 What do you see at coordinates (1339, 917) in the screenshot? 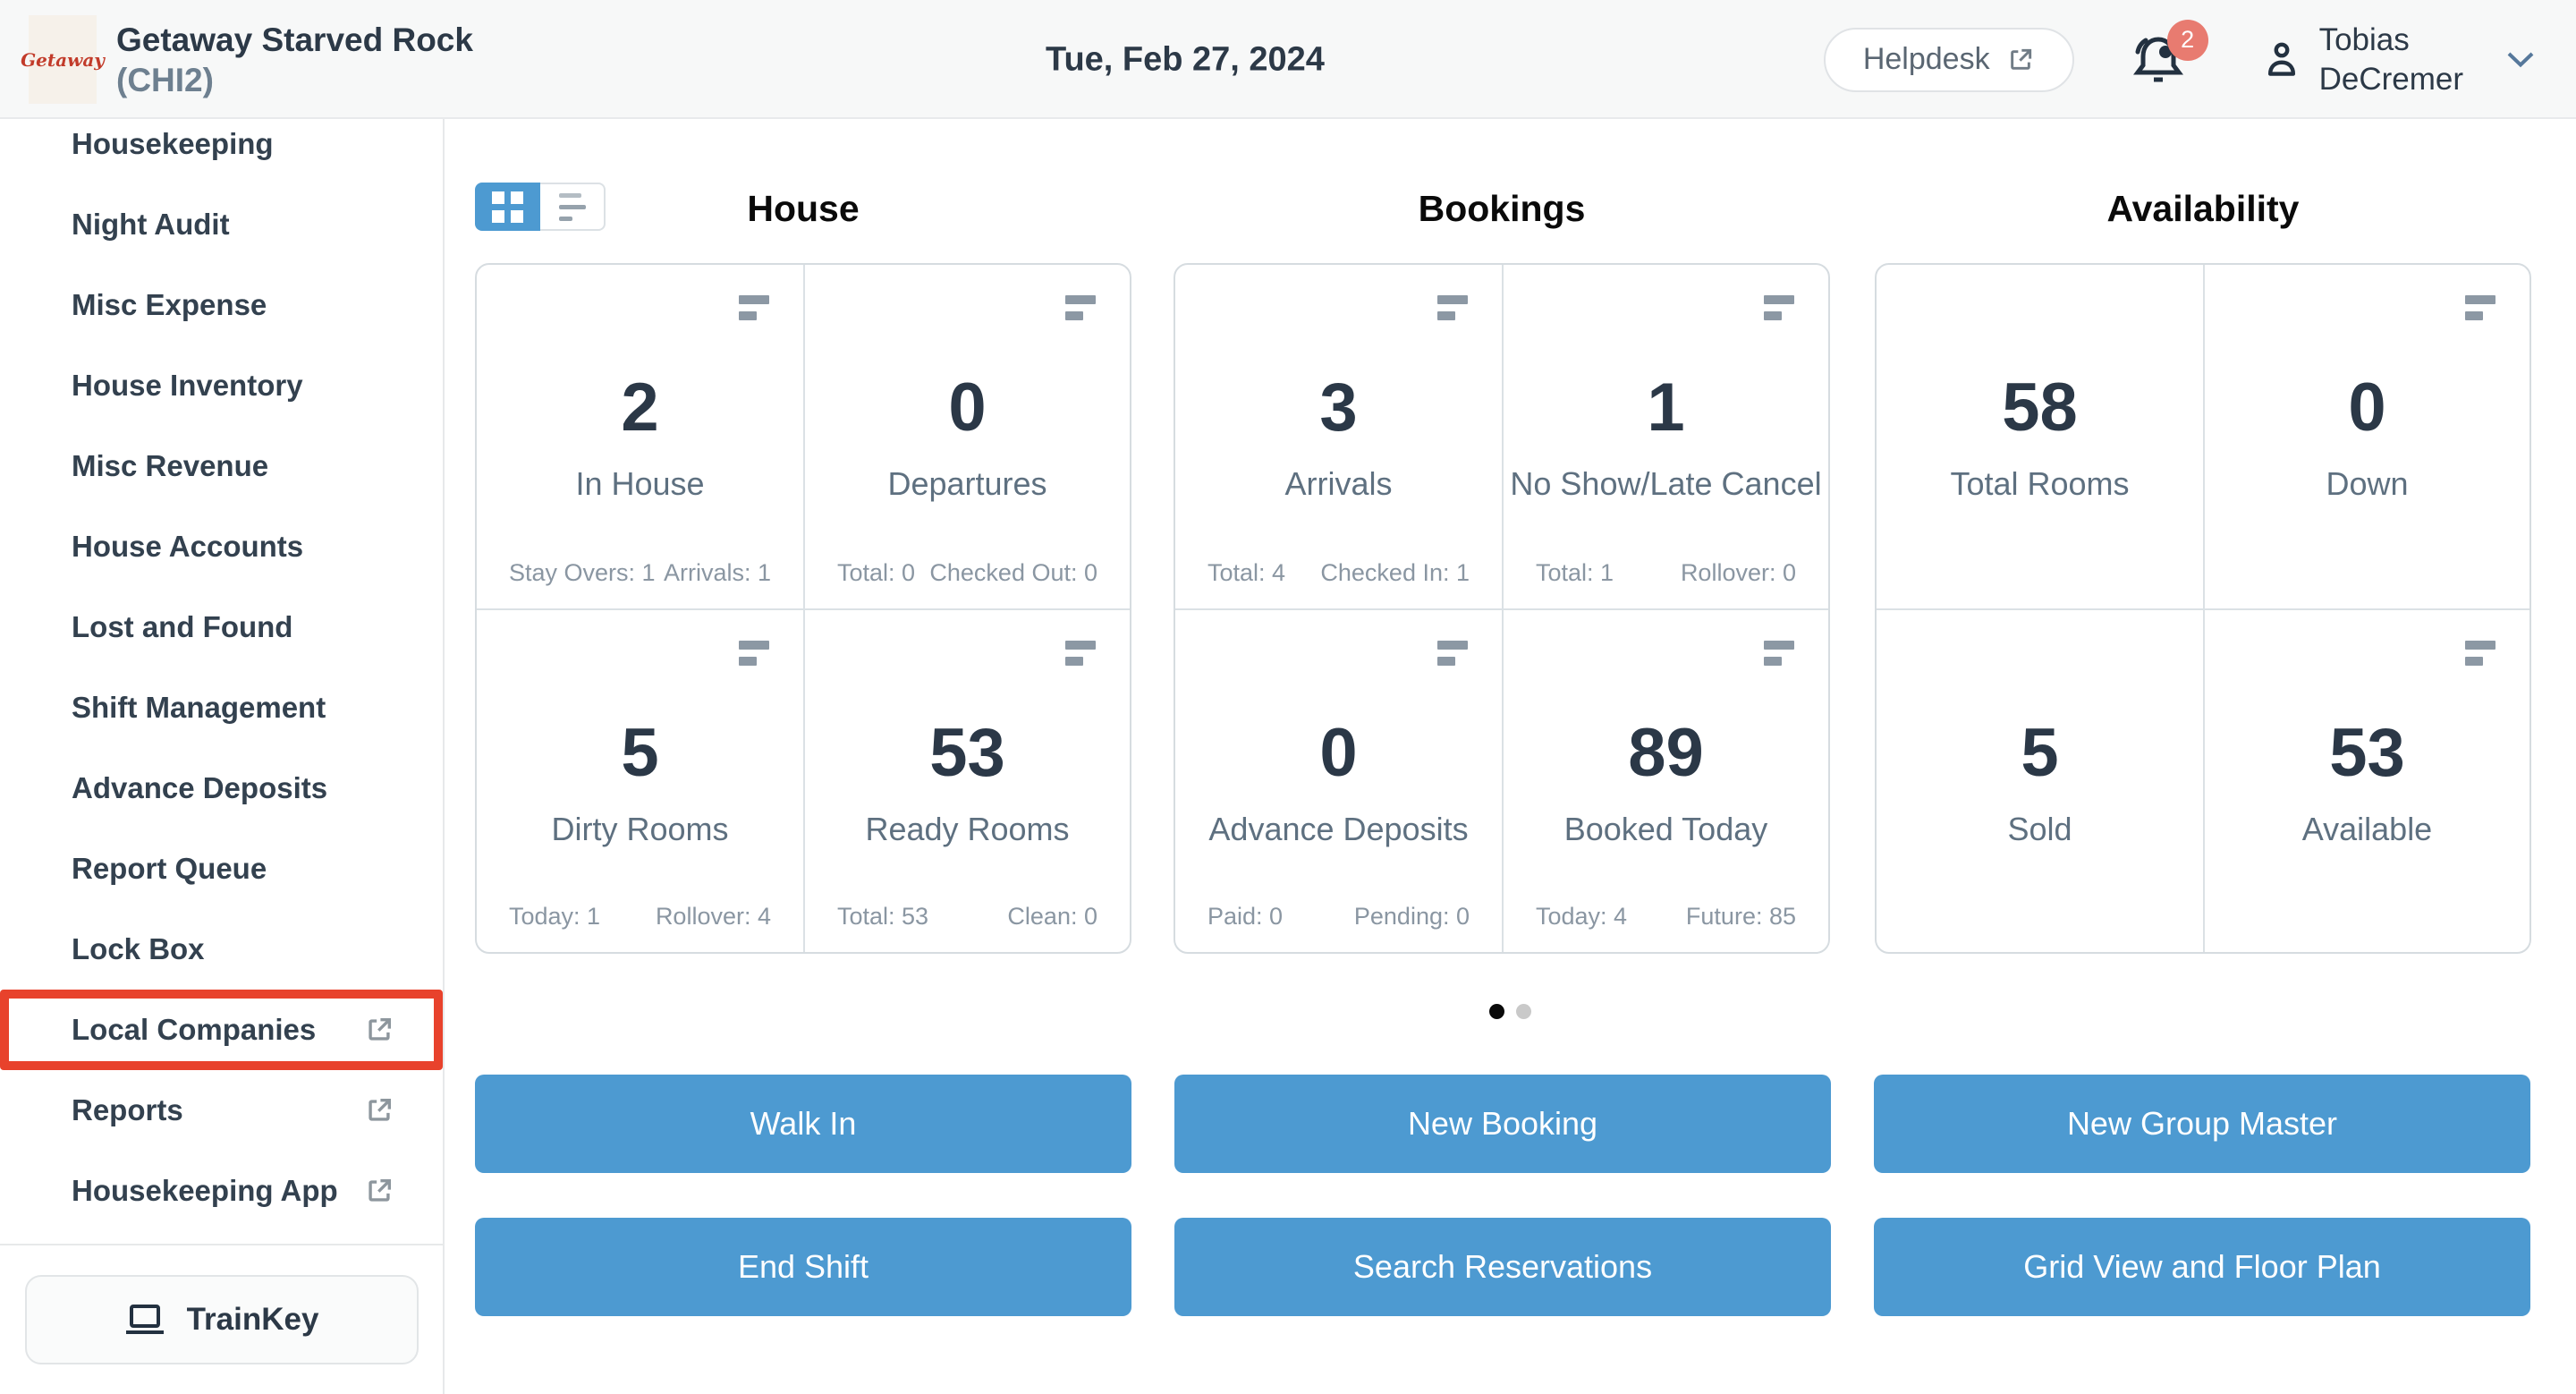
I see `stat-footer: Paid: 0 Pending: 0` at bounding box center [1339, 917].